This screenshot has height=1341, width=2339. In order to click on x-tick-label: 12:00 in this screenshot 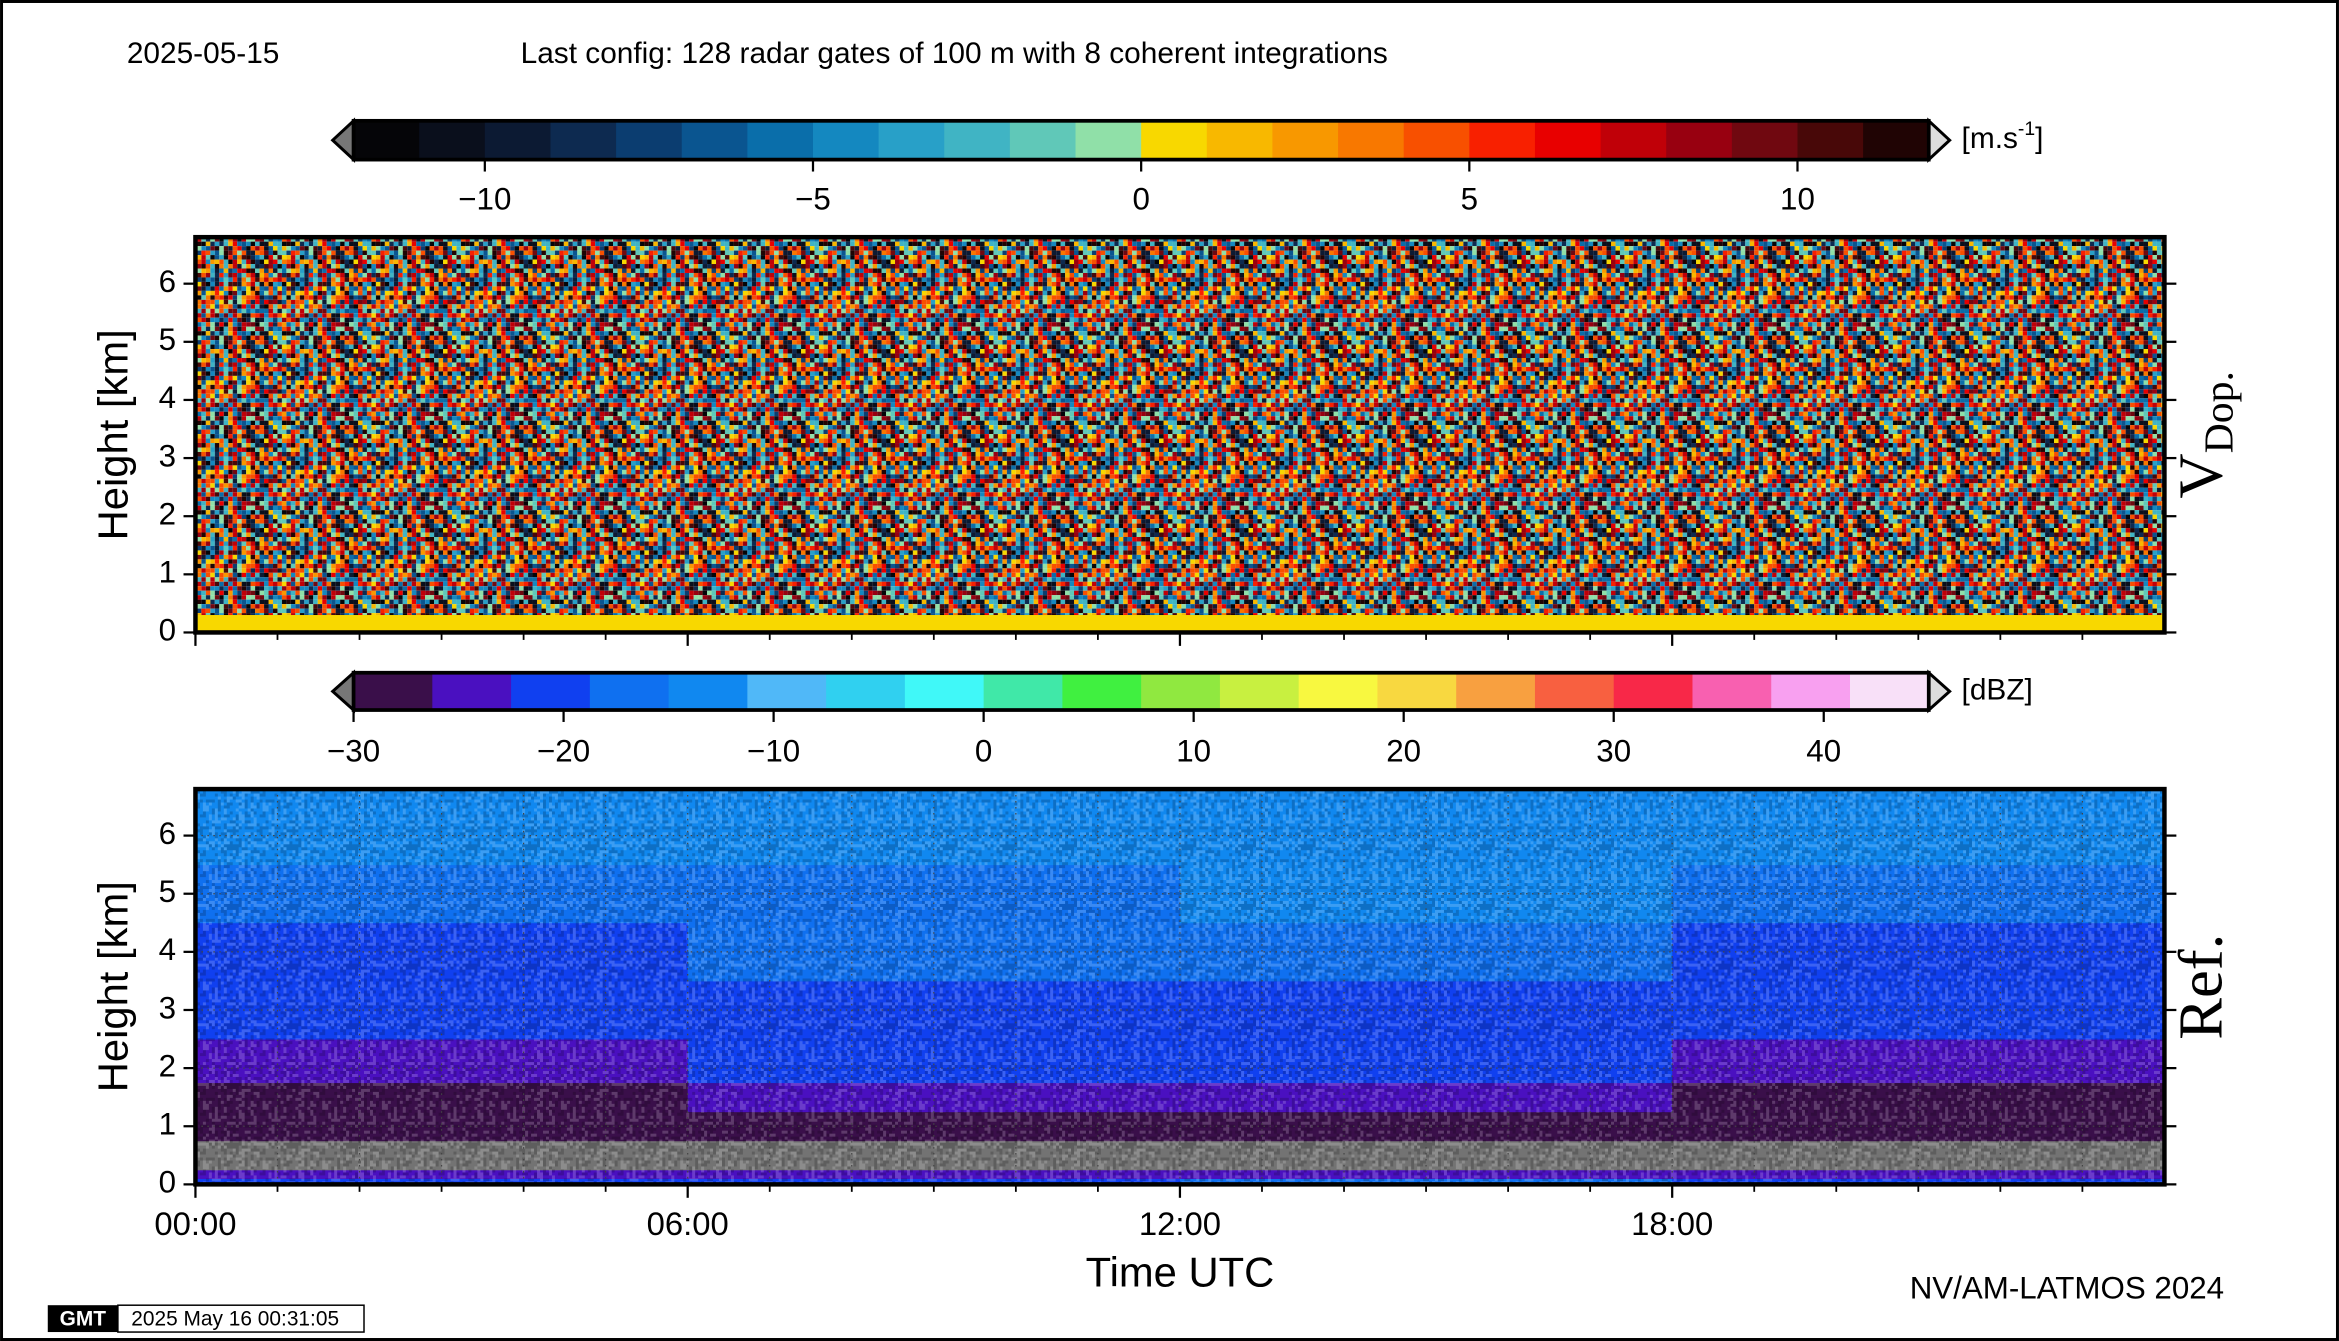, I will do `click(1180, 1223)`.